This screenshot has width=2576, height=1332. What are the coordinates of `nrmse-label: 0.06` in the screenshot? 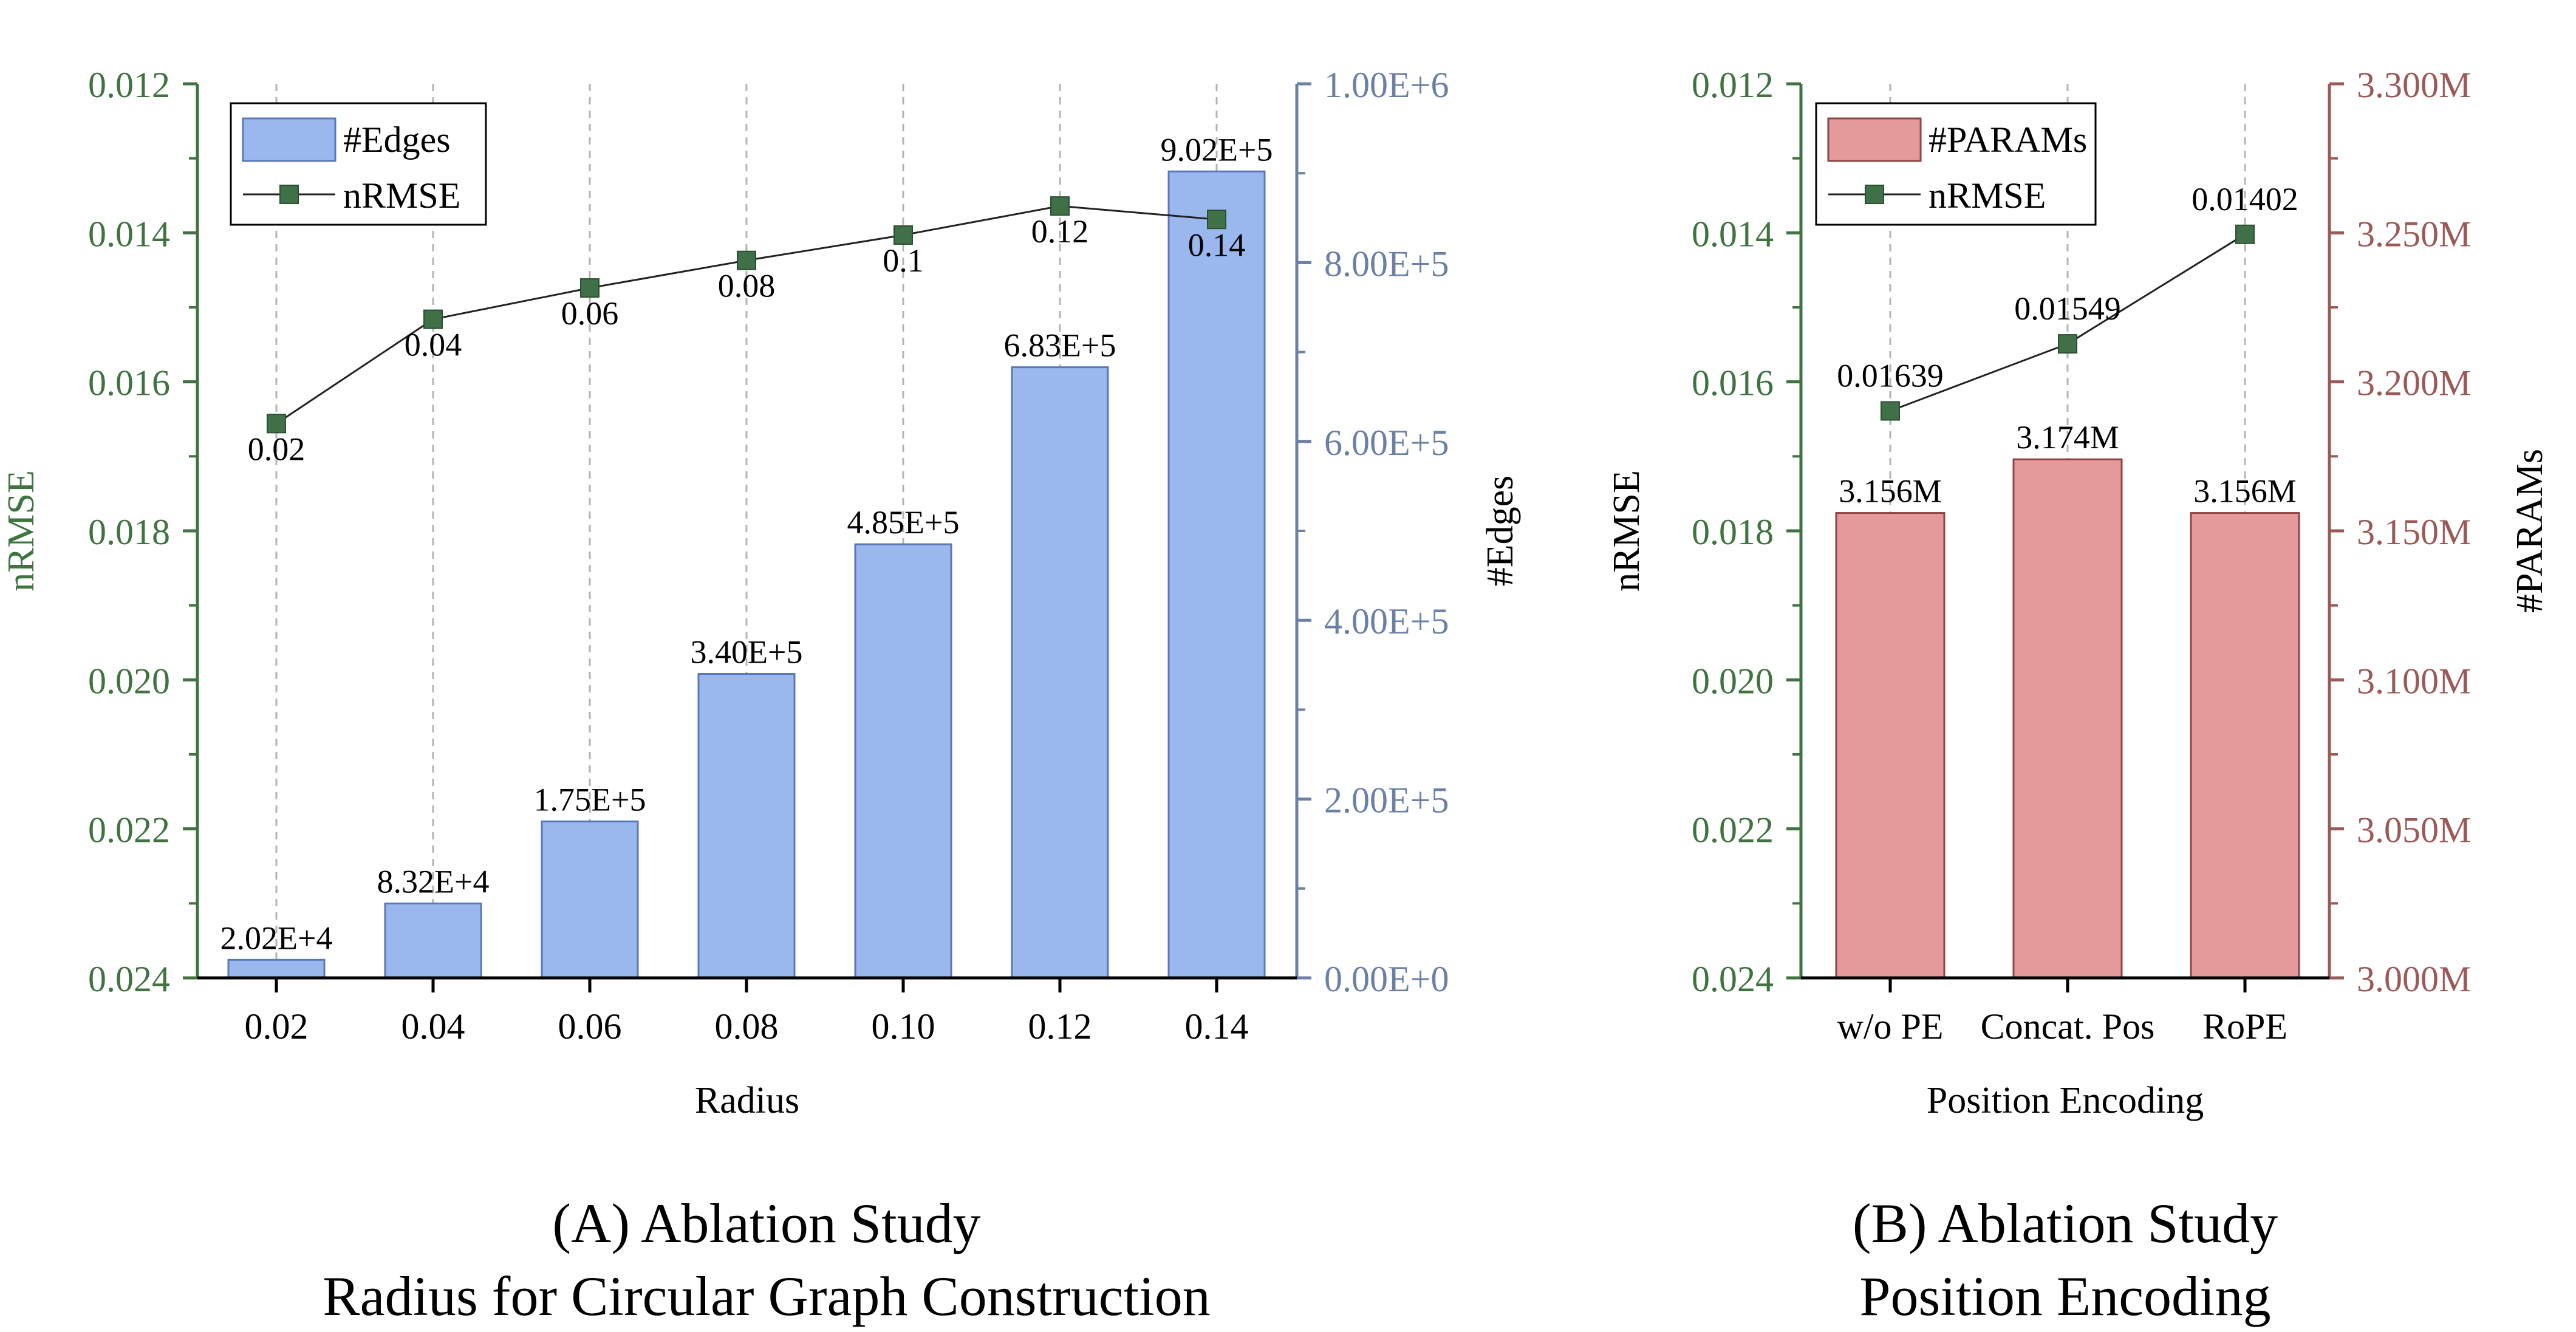 It's located at (590, 313).